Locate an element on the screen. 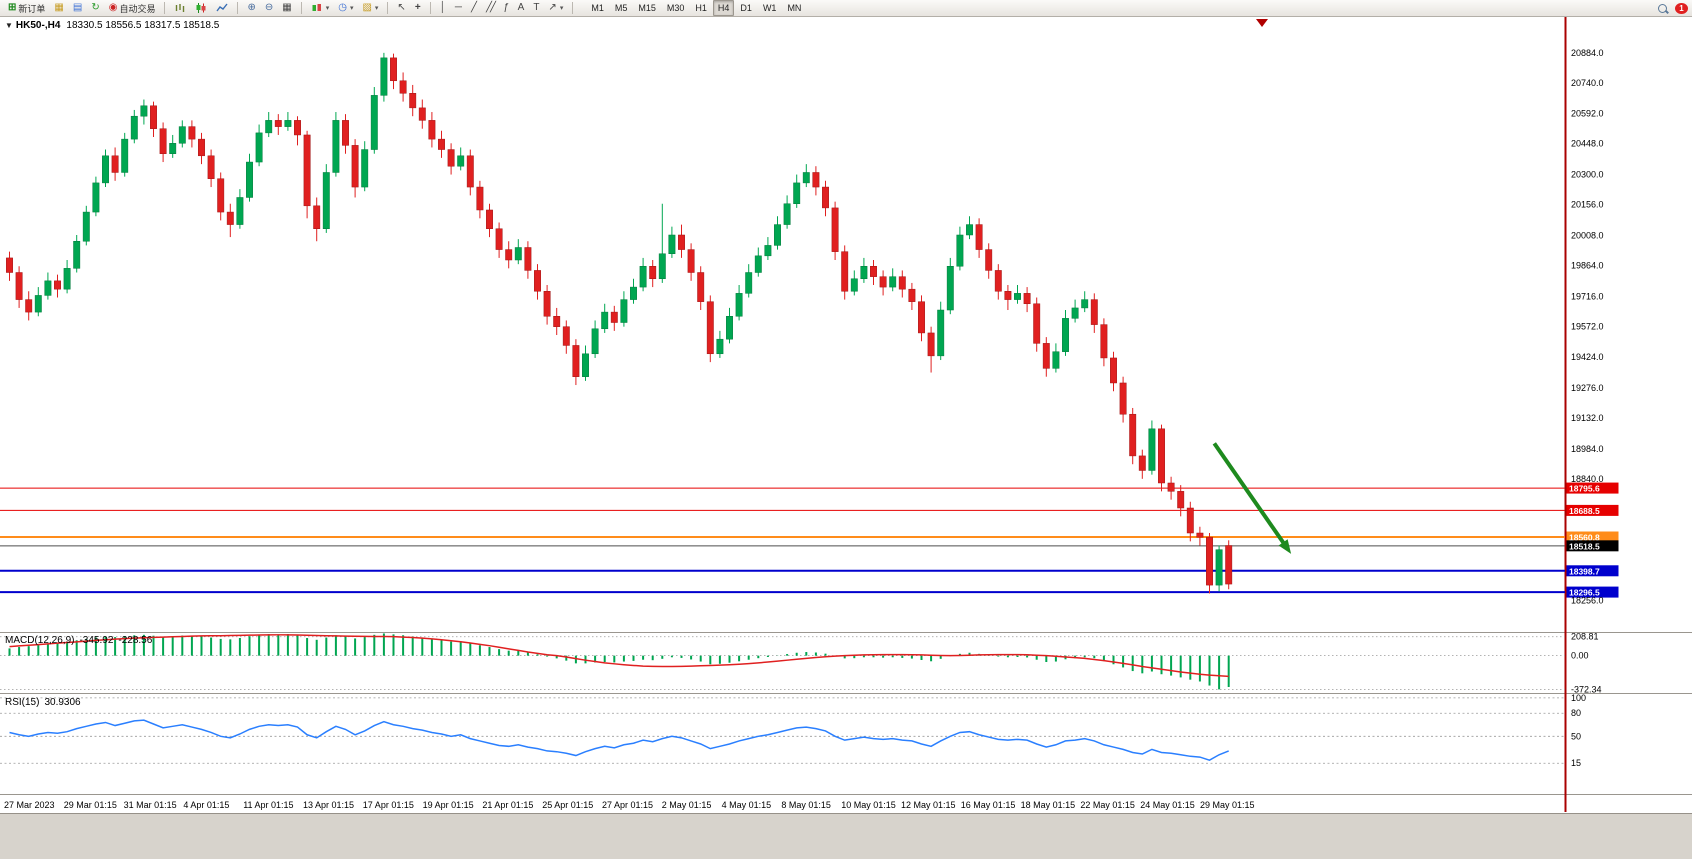  toolbar-right-group: 1 is located at coordinates (1671, 8).